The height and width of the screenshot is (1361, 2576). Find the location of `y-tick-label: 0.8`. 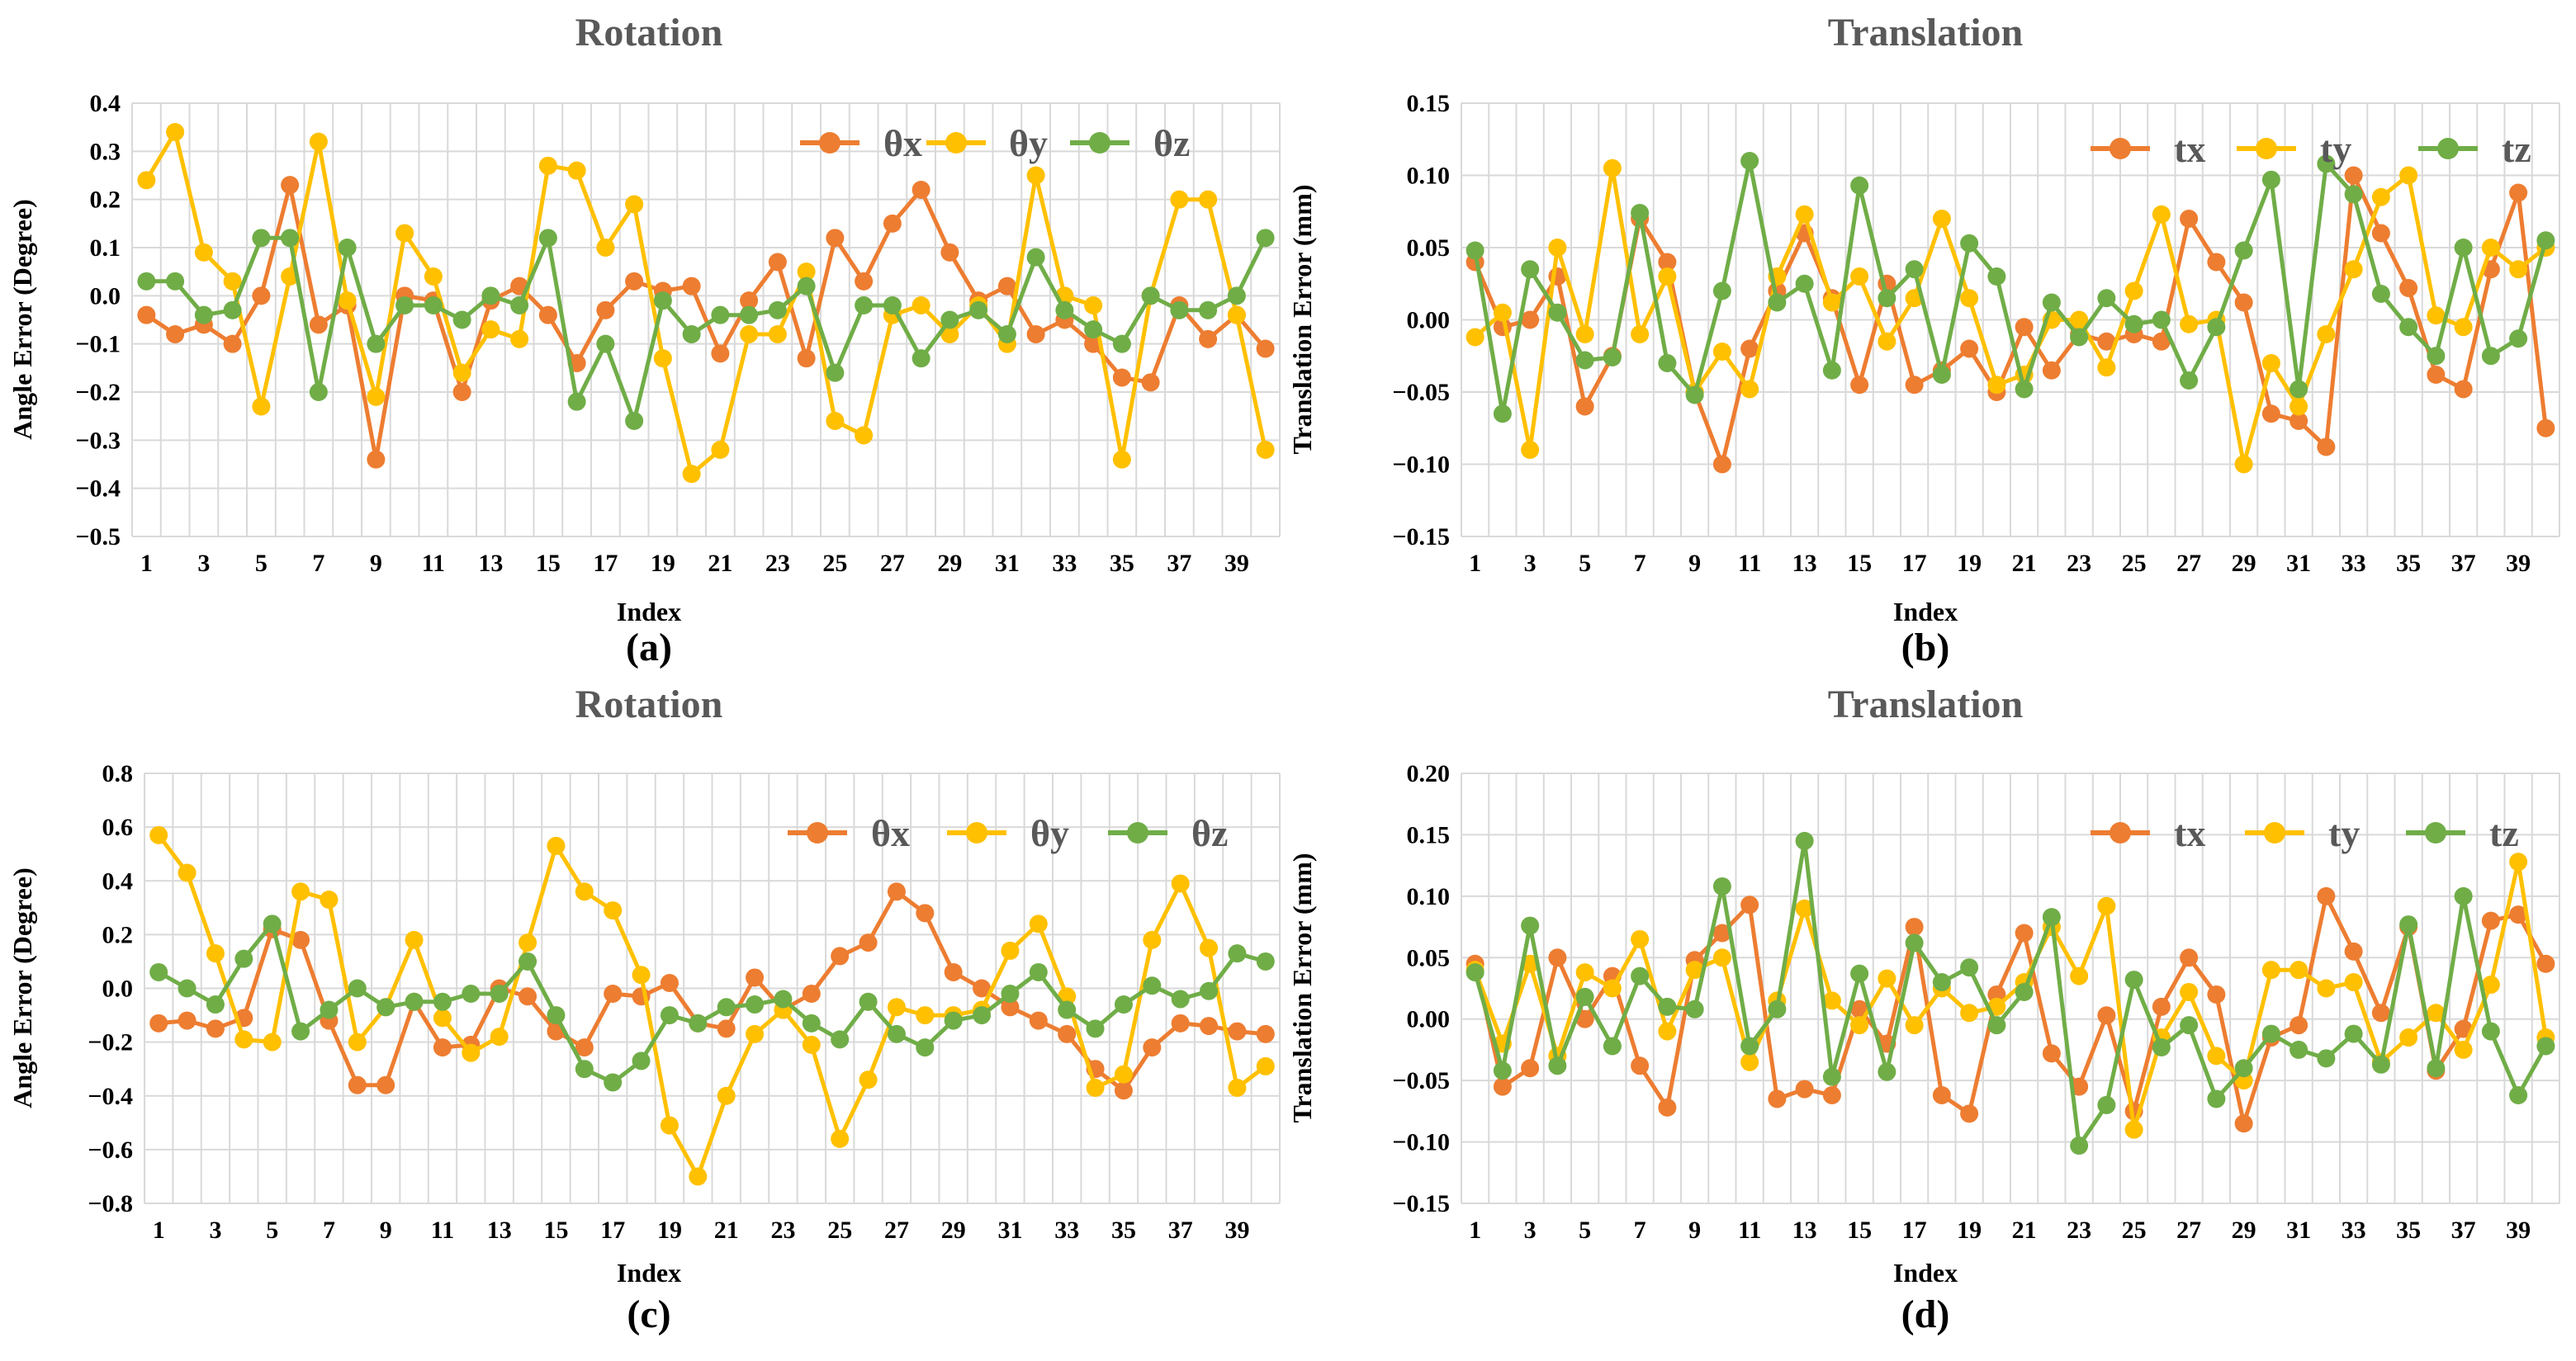

y-tick-label: 0.8 is located at coordinates (118, 773).